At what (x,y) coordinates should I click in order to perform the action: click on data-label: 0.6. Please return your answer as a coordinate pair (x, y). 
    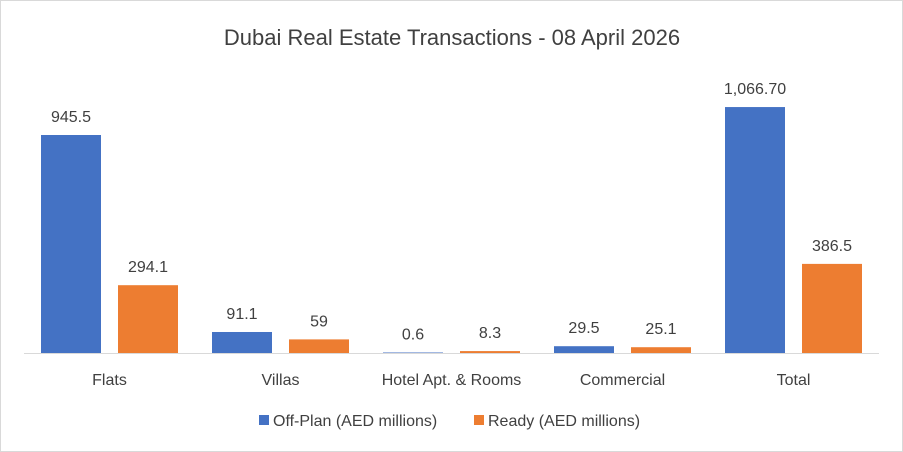
    Looking at the image, I should click on (413, 335).